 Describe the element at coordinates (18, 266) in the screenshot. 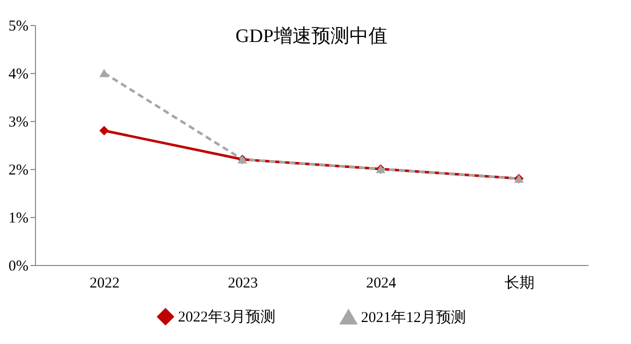

I see `y-tick-label: 0%` at that location.